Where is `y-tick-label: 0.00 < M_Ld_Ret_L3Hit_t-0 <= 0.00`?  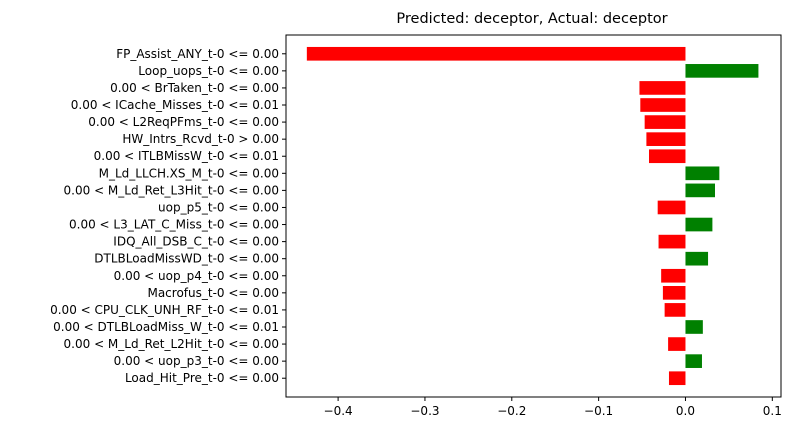
y-tick-label: 0.00 < M_Ld_Ret_L3Hit_t-0 <= 0.00 is located at coordinates (171, 190).